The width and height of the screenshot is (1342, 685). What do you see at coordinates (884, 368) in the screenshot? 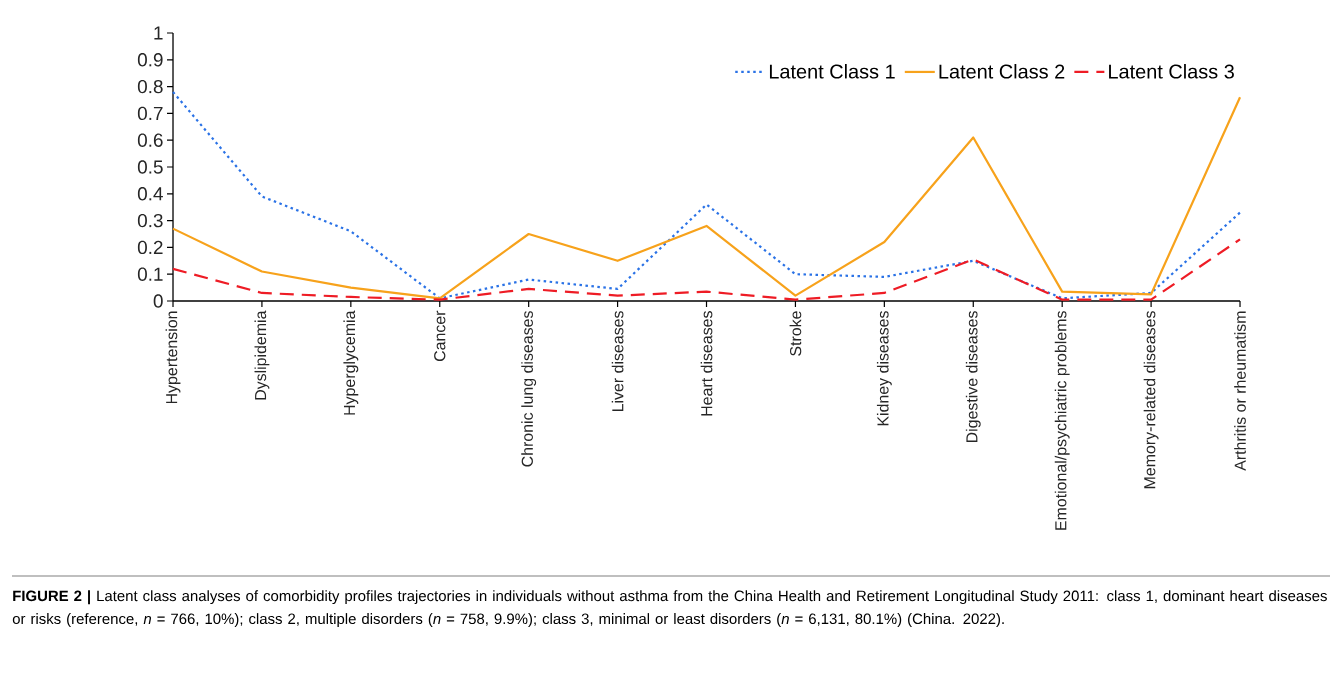
I see `x-tick-label: Kidney diseases` at bounding box center [884, 368].